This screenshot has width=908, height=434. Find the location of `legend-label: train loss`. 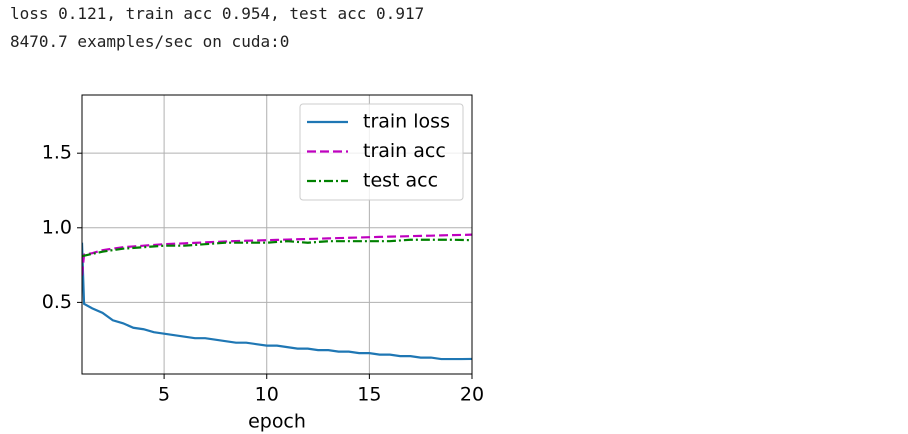

legend-label: train loss is located at coordinates (406, 122).